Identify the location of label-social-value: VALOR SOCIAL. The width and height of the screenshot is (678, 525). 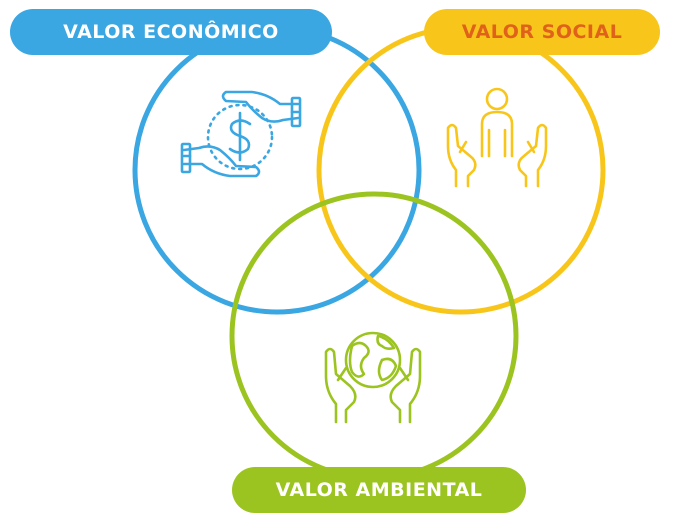
(542, 32).